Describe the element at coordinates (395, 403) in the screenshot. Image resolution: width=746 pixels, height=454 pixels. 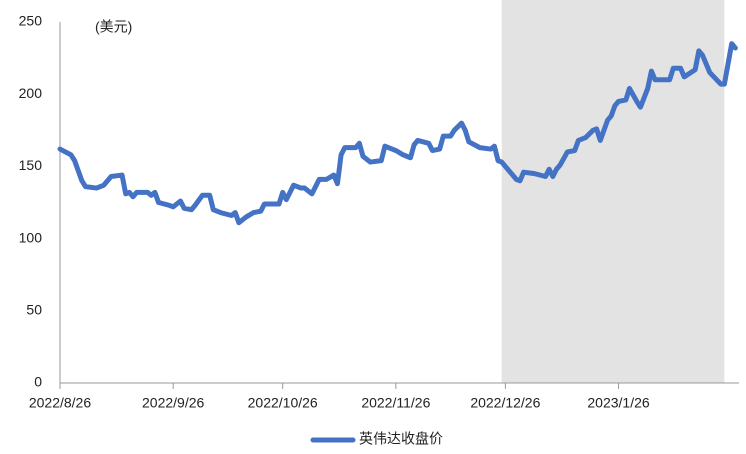
I see `x-tick-label: 2022/11/26` at that location.